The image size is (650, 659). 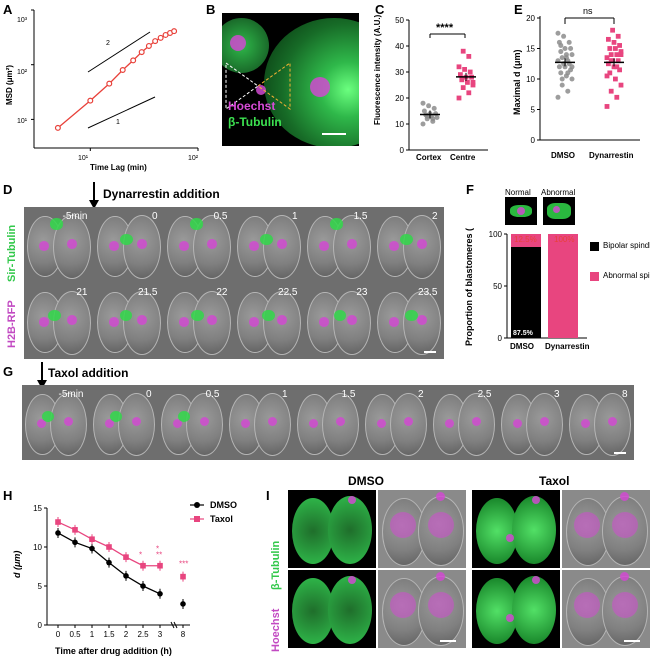 I want to click on panel-label-c: C, so click(x=380, y=9).